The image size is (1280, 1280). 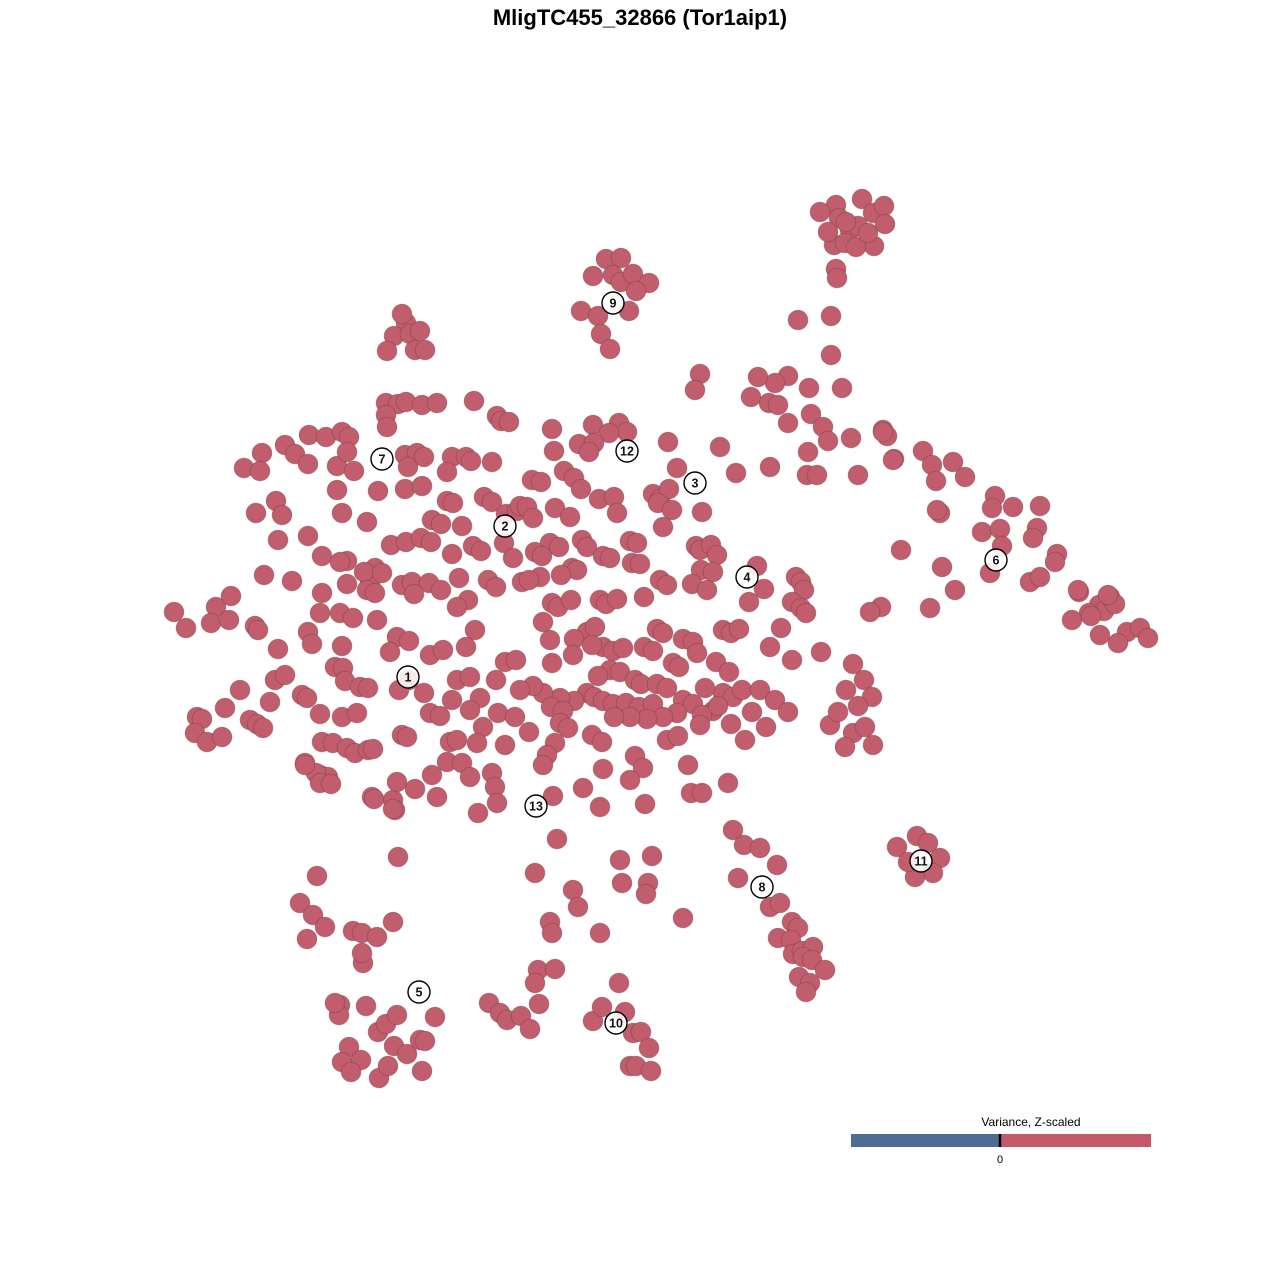 I want to click on legend-tick-label: 0, so click(x=1000, y=1160).